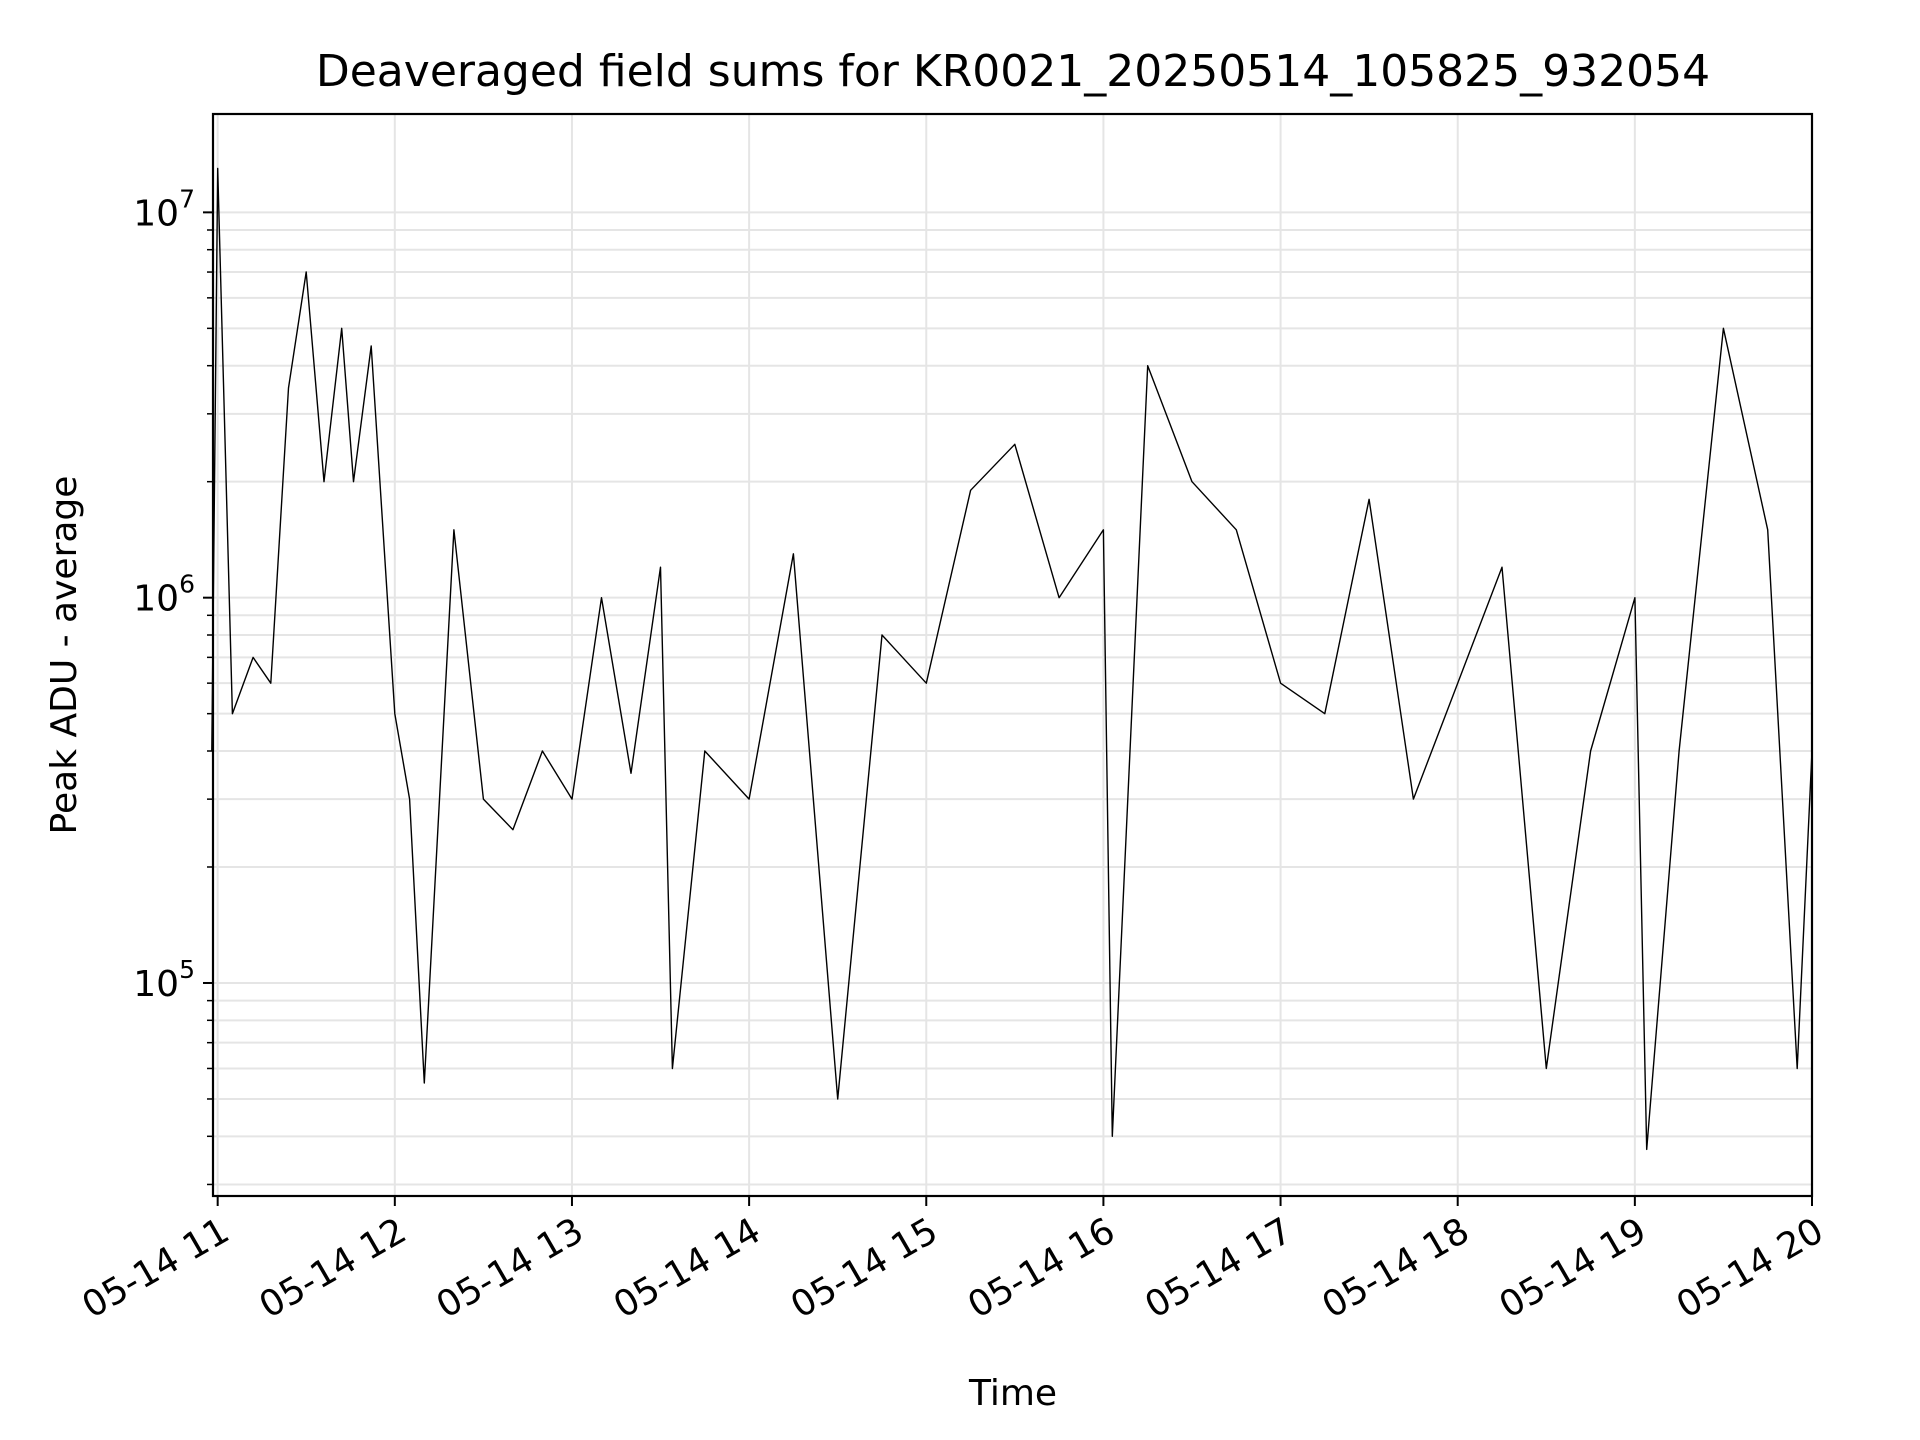 The image size is (1920, 1440). I want to click on y-tick-label: 10⁷, so click(164, 209).